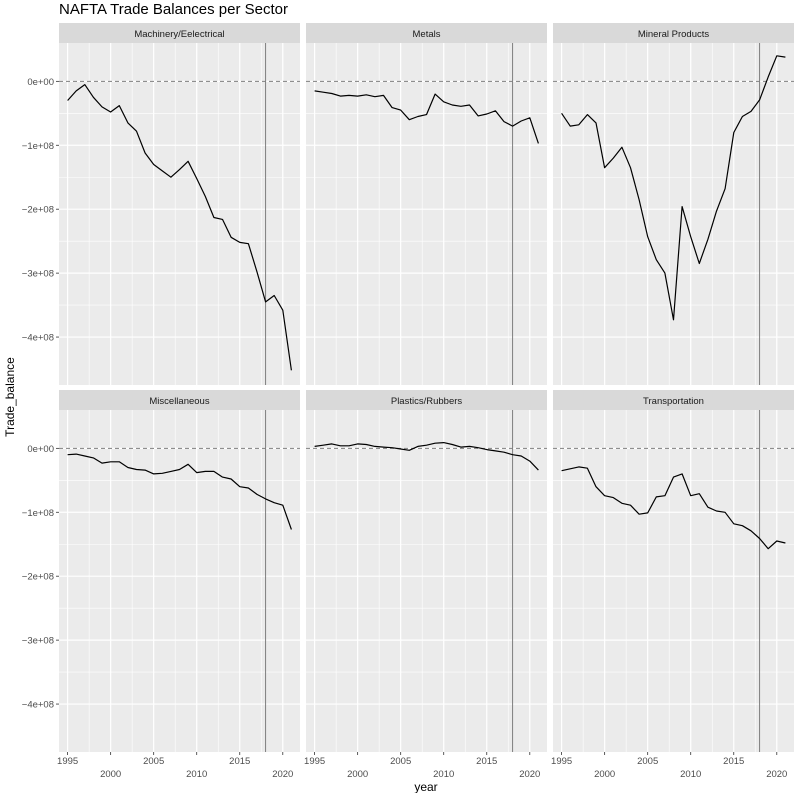  I want to click on facet-strip-label: Machinery/Eelectrical, so click(179, 34).